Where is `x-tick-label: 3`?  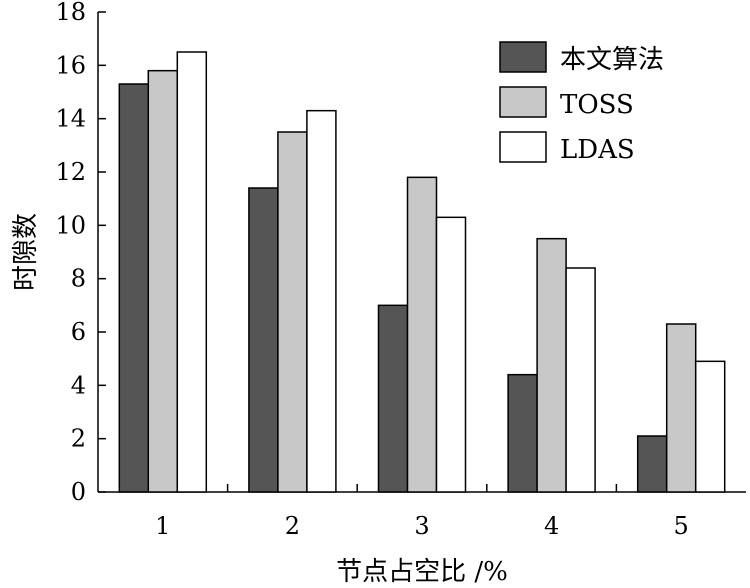
x-tick-label: 3 is located at coordinates (421, 526).